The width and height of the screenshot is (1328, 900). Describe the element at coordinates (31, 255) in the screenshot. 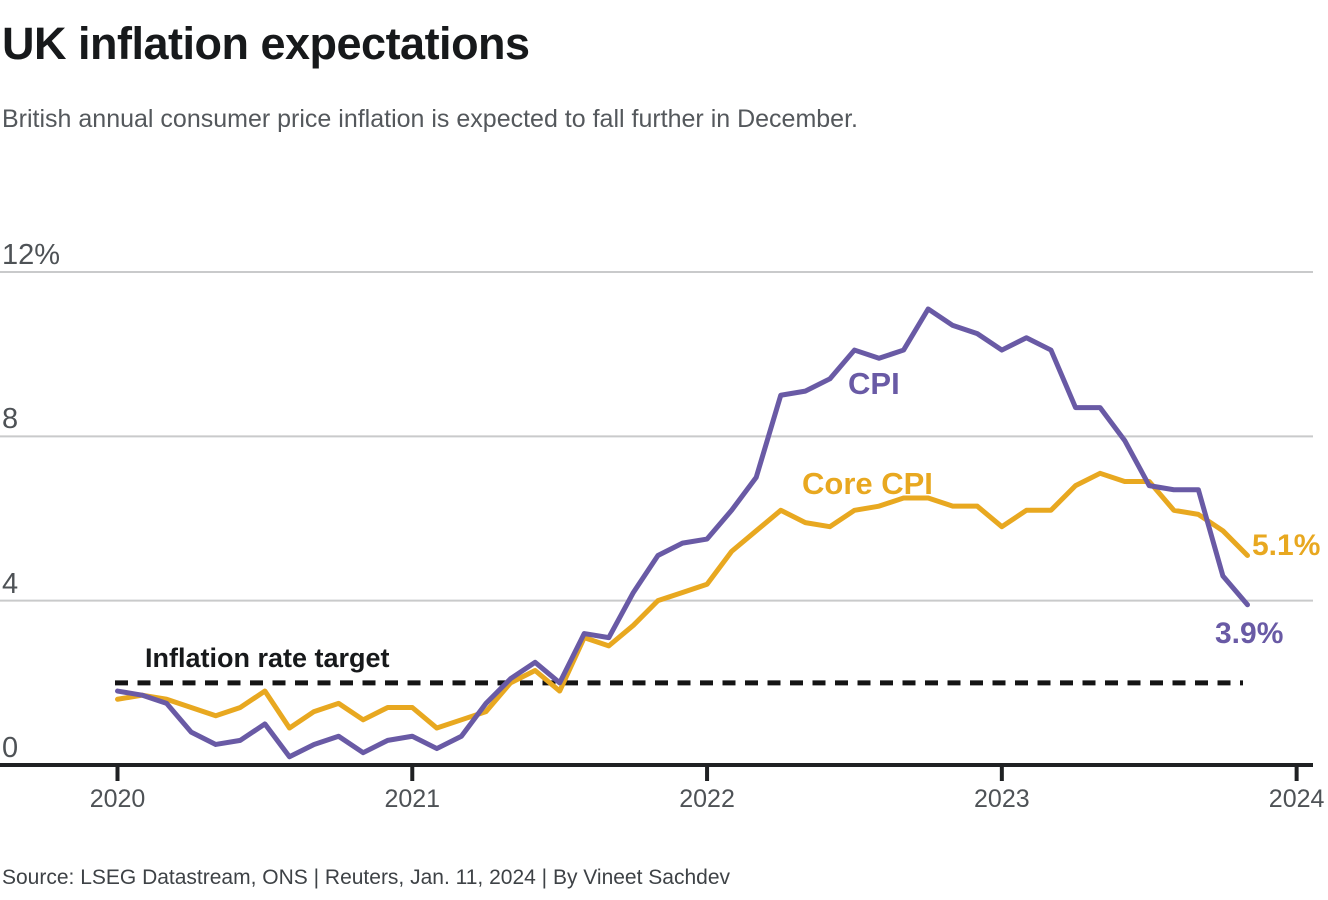

I see `y-tick-label-12: 12%` at that location.